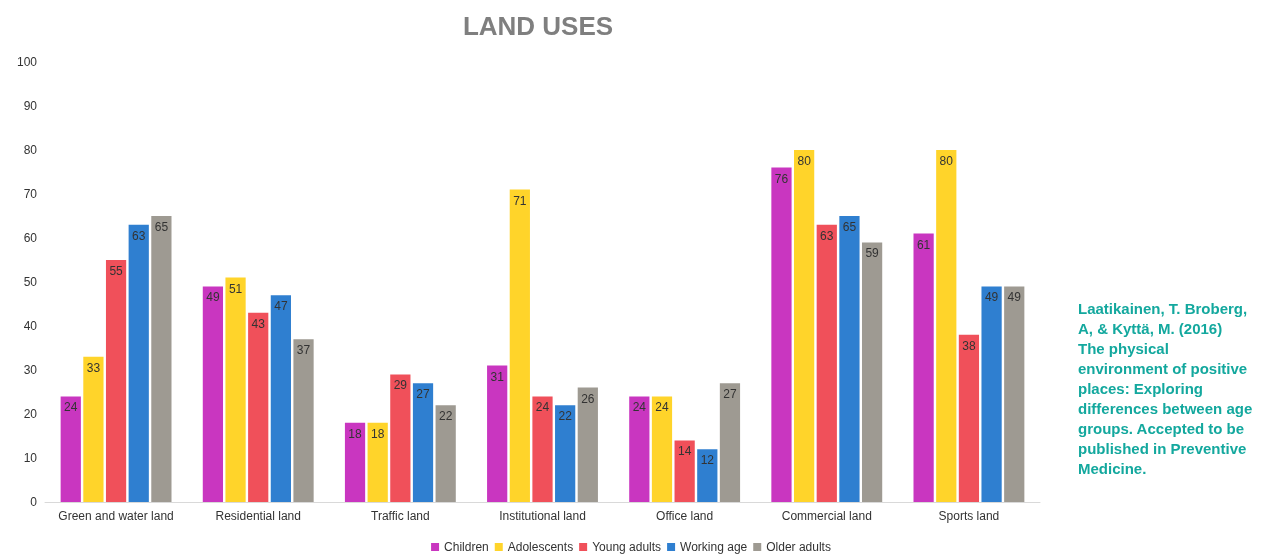  Describe the element at coordinates (116, 516) in the screenshot. I see `x-tick-label: Green and water land` at that location.